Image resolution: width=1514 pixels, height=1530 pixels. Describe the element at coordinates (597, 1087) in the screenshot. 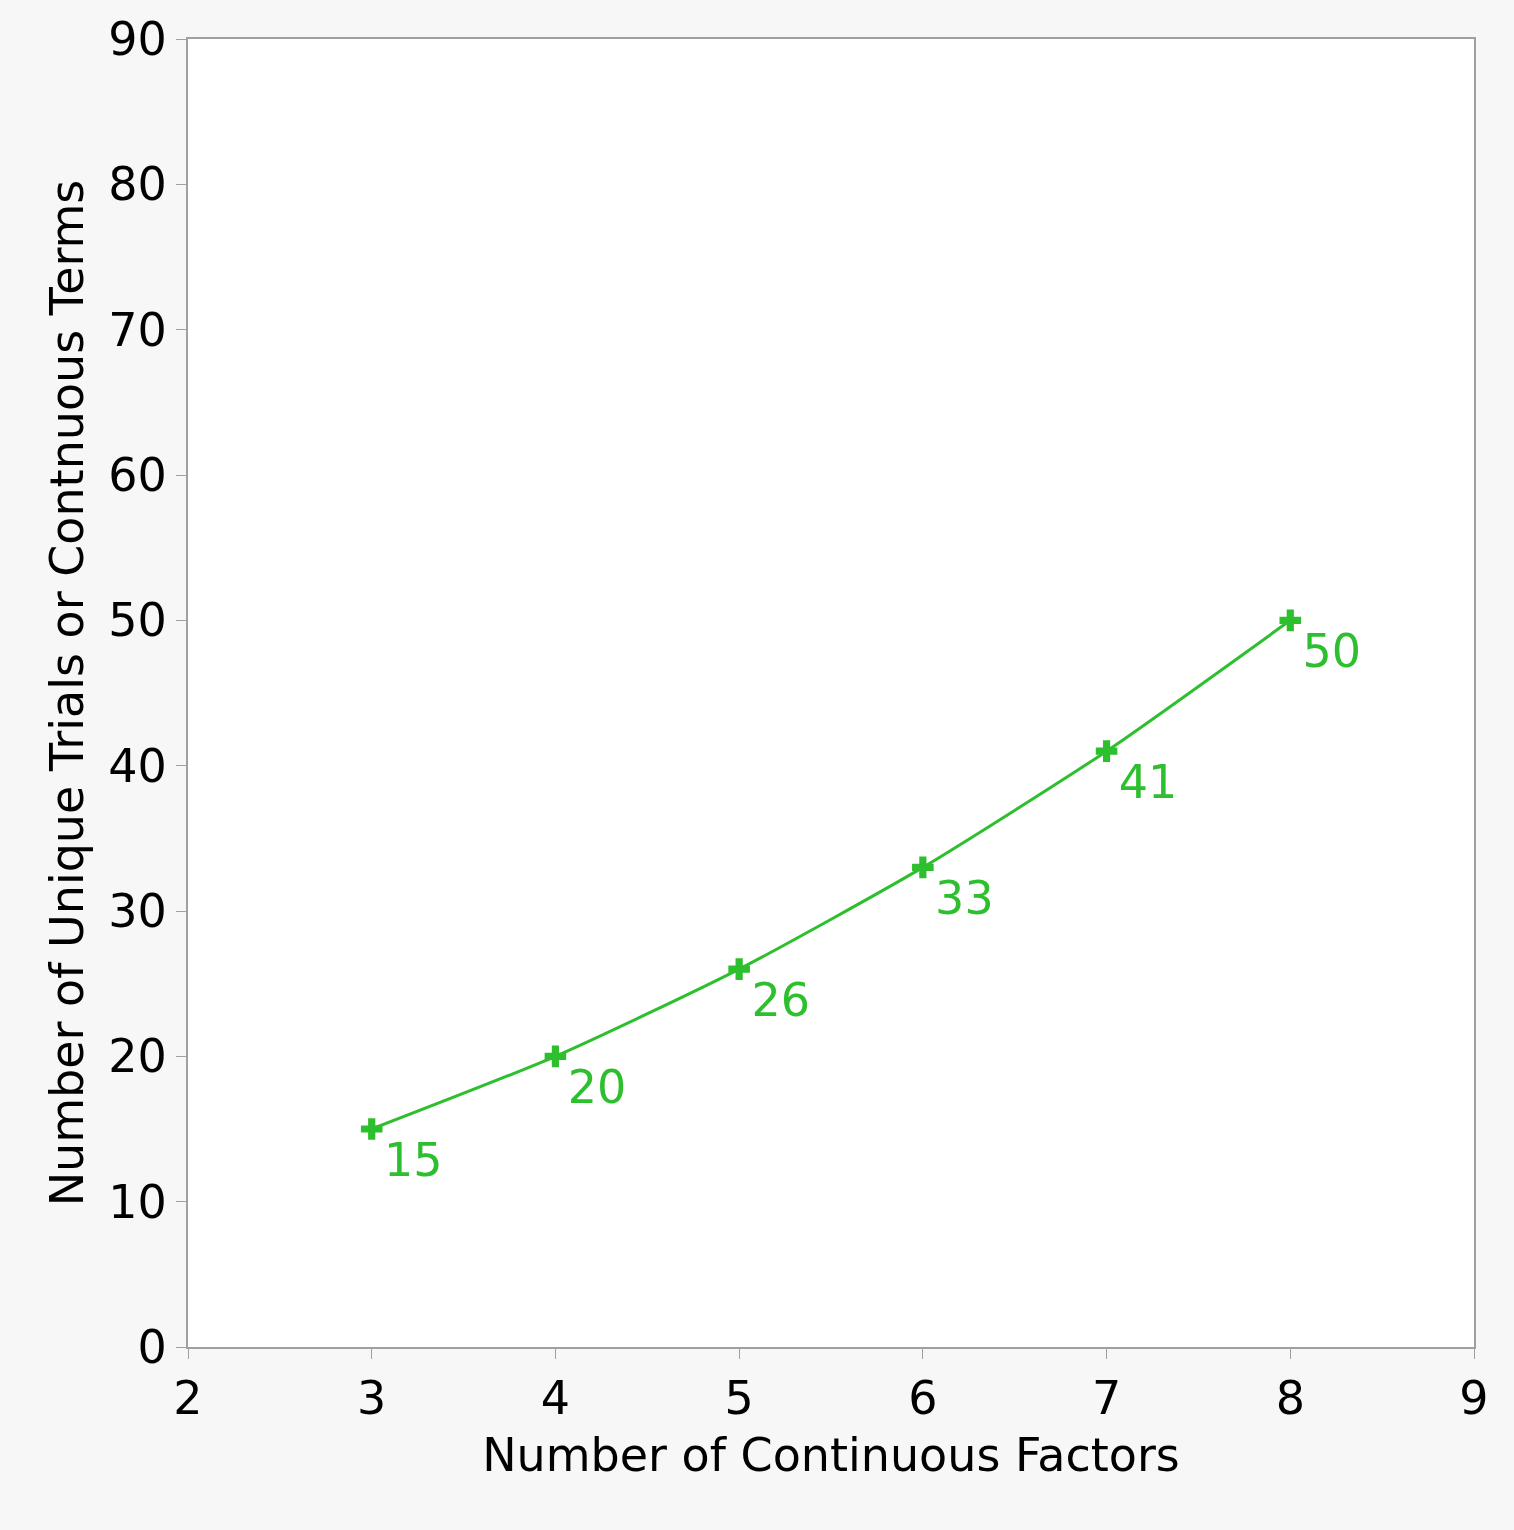

I see `data-label: 20` at that location.